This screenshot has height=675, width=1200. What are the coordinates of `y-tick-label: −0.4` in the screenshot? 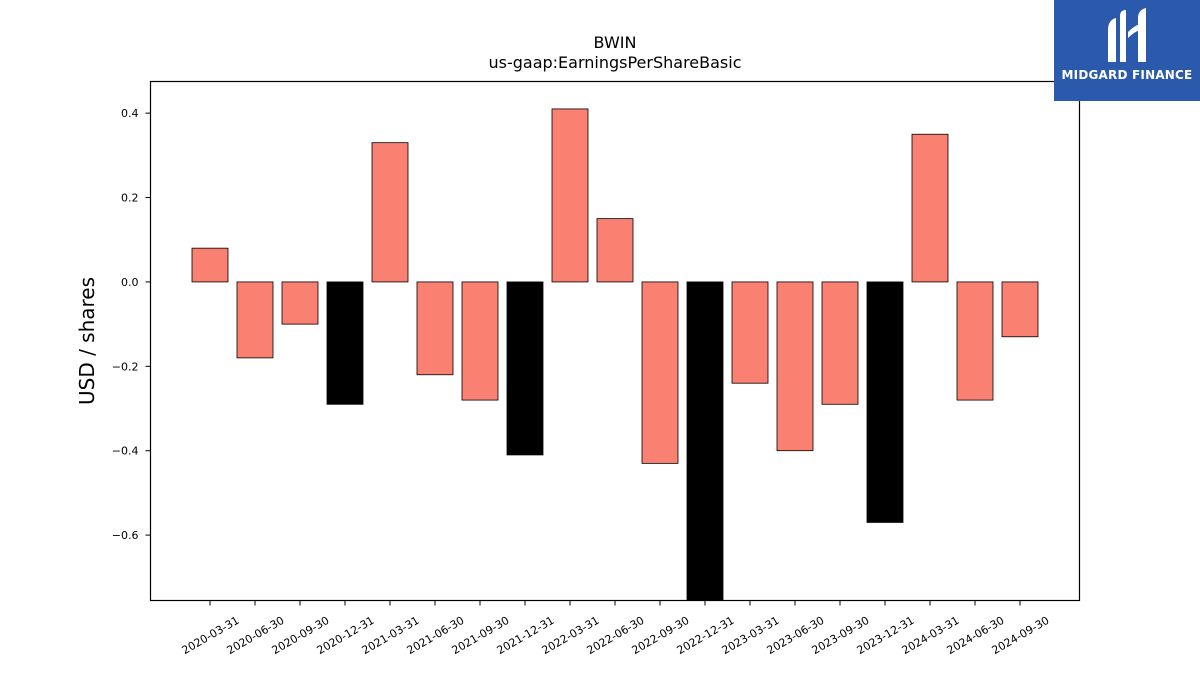 It's located at (125, 451).